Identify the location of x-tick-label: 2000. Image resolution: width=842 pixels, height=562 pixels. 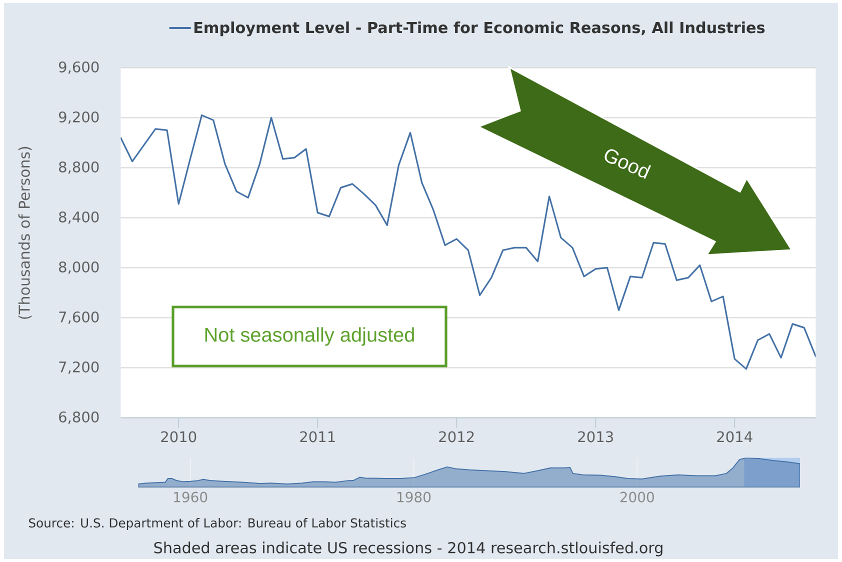
(637, 497).